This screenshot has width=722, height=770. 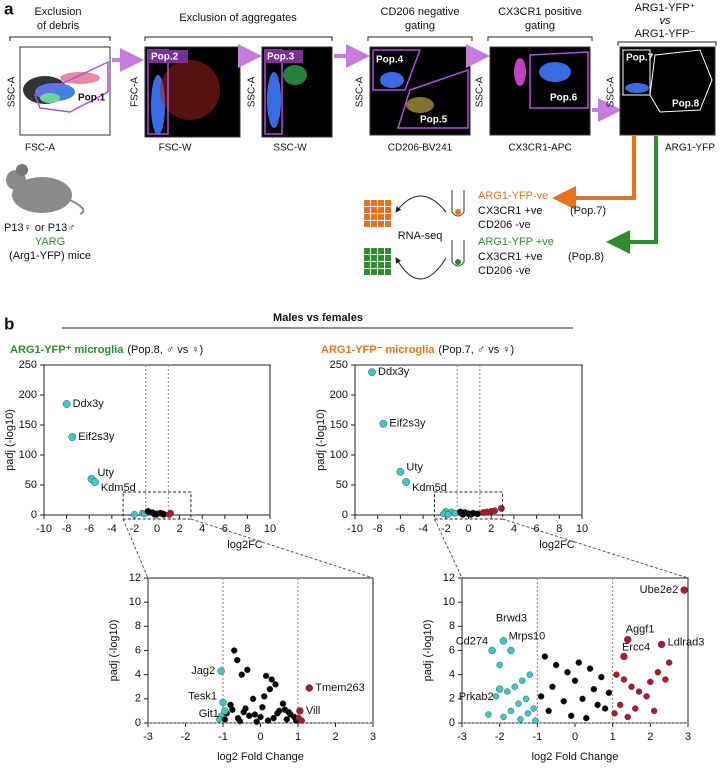 What do you see at coordinates (165, 57) in the screenshot?
I see `population-label: Pop.2` at bounding box center [165, 57].